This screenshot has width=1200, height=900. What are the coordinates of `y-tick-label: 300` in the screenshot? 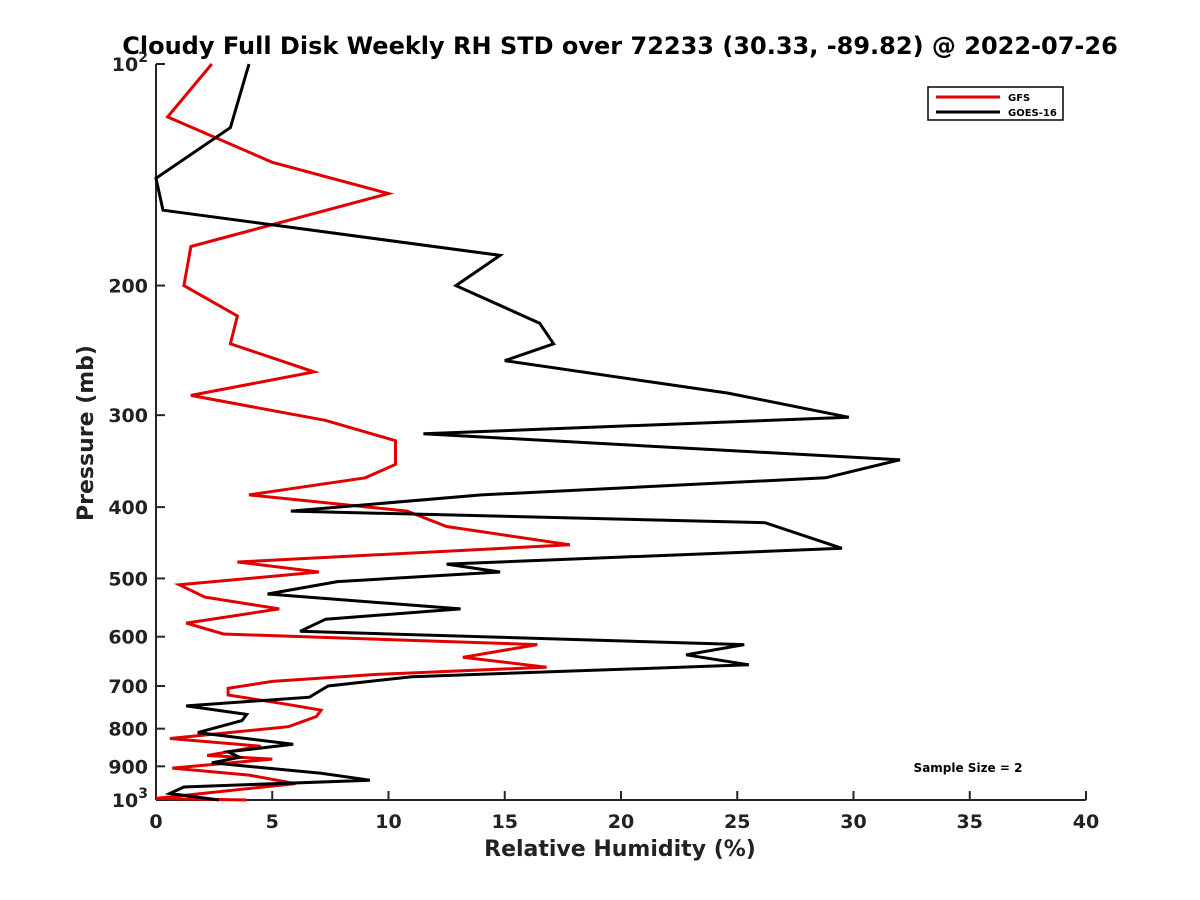 It's located at (128, 416).